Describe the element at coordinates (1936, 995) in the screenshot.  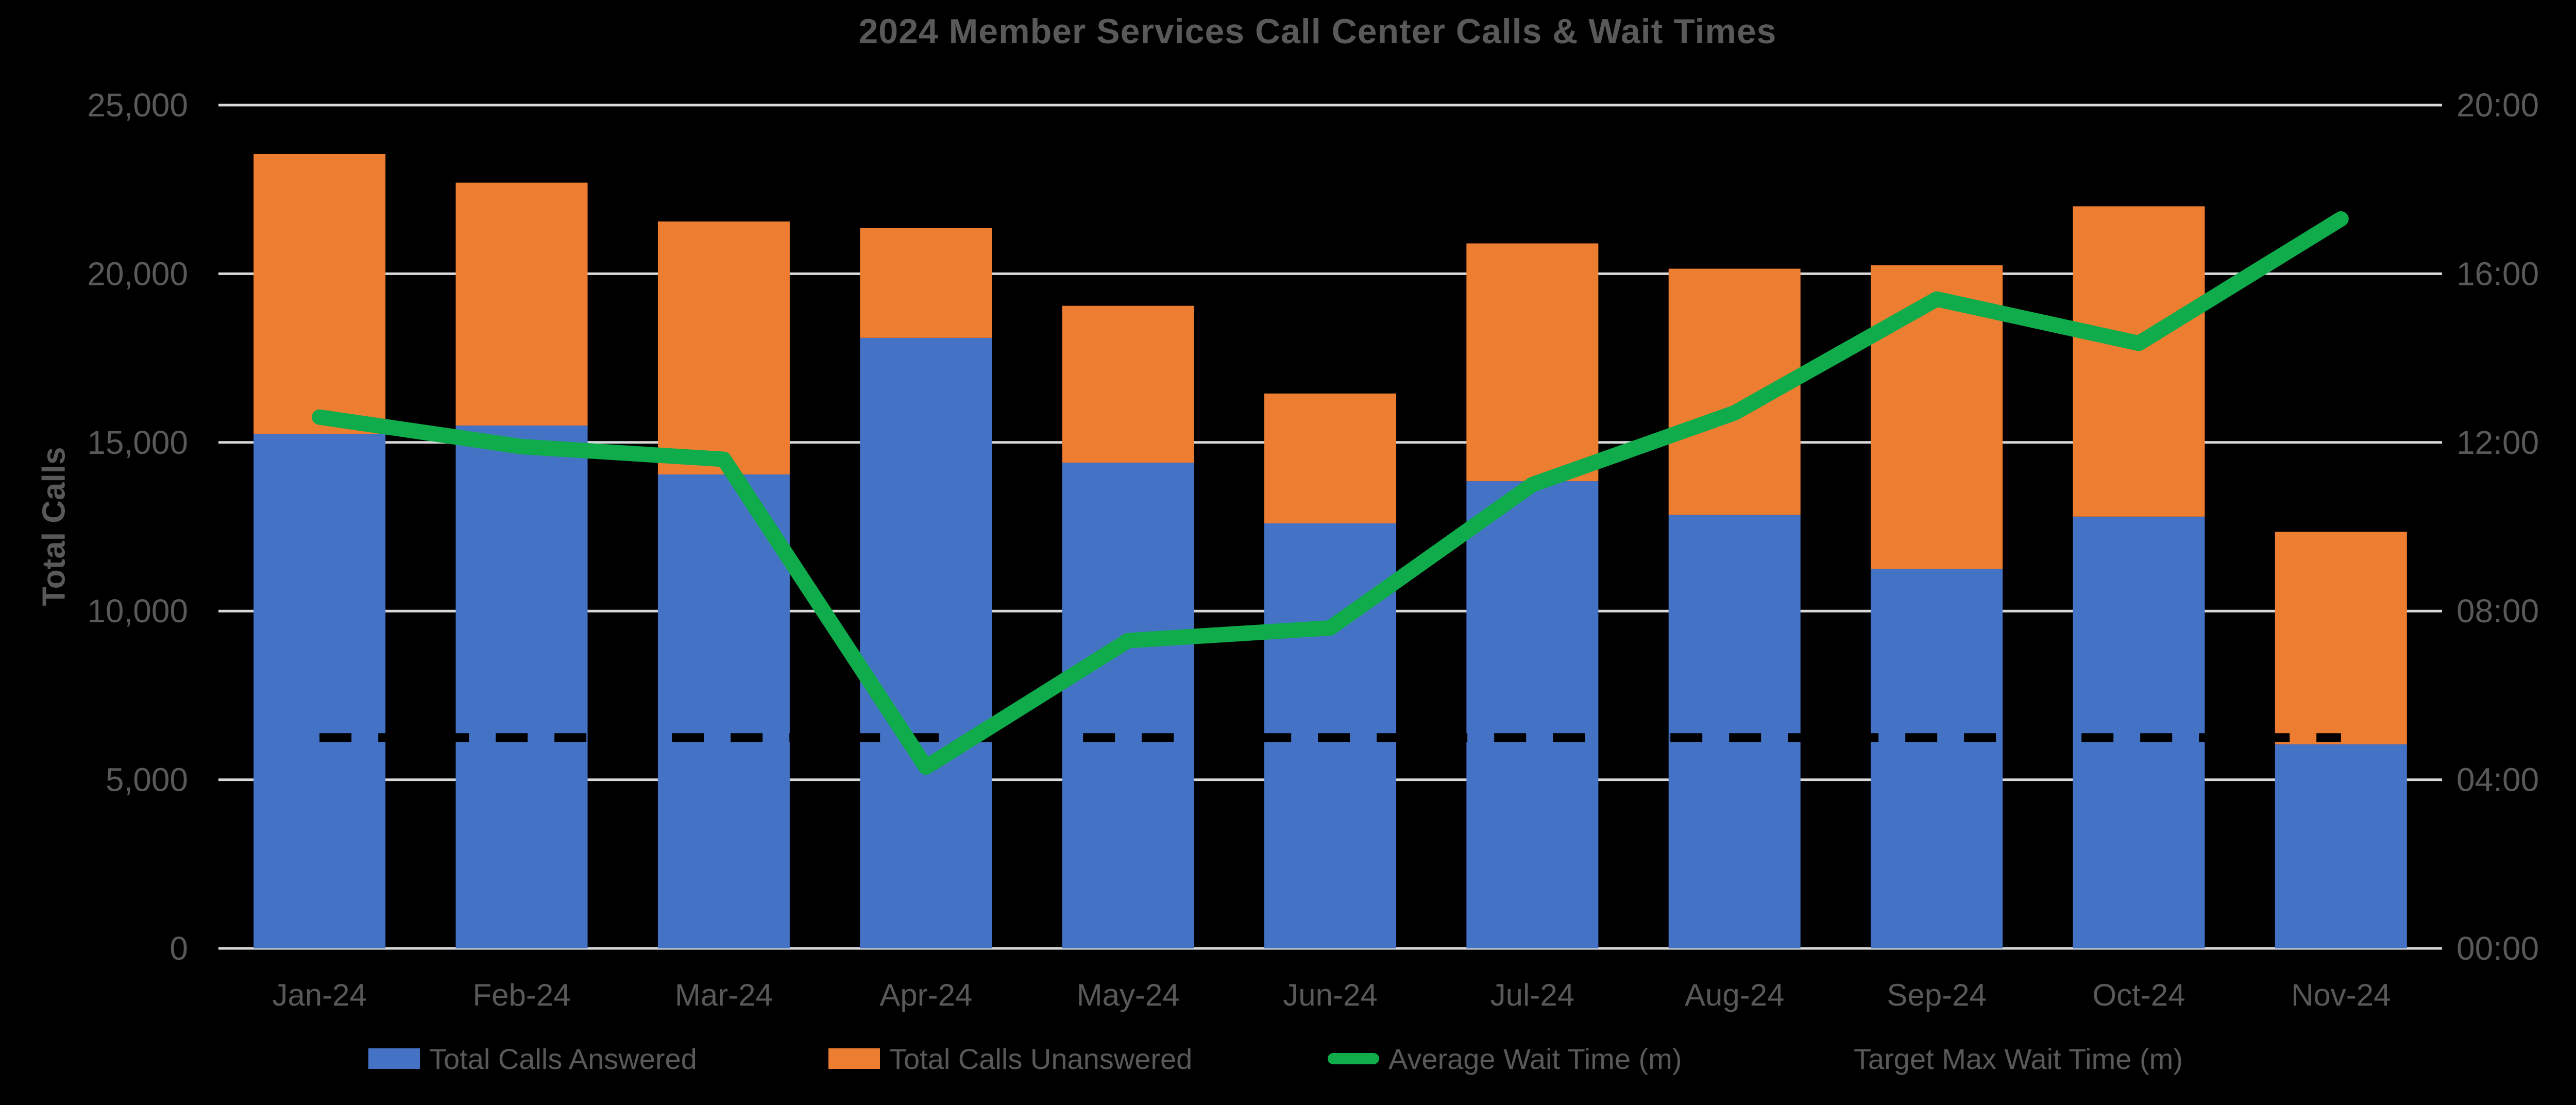
I see `x-axis-tick-label: Sep-24` at that location.